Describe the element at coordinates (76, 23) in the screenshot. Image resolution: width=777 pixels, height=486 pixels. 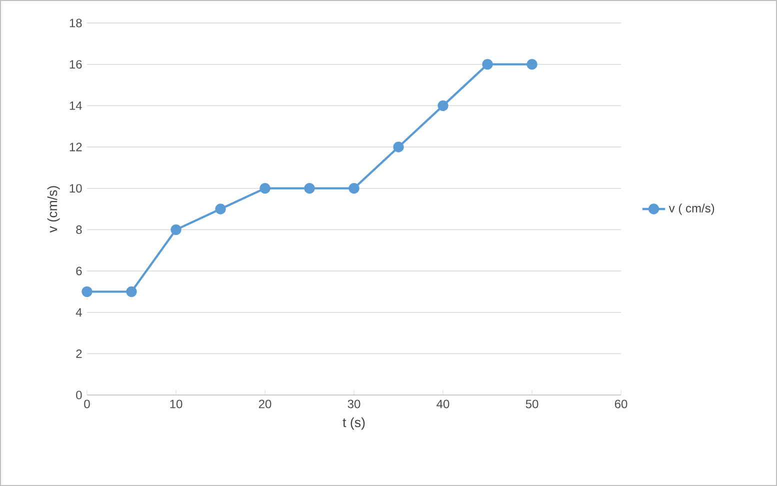
I see `y-tick-label: 18` at that location.